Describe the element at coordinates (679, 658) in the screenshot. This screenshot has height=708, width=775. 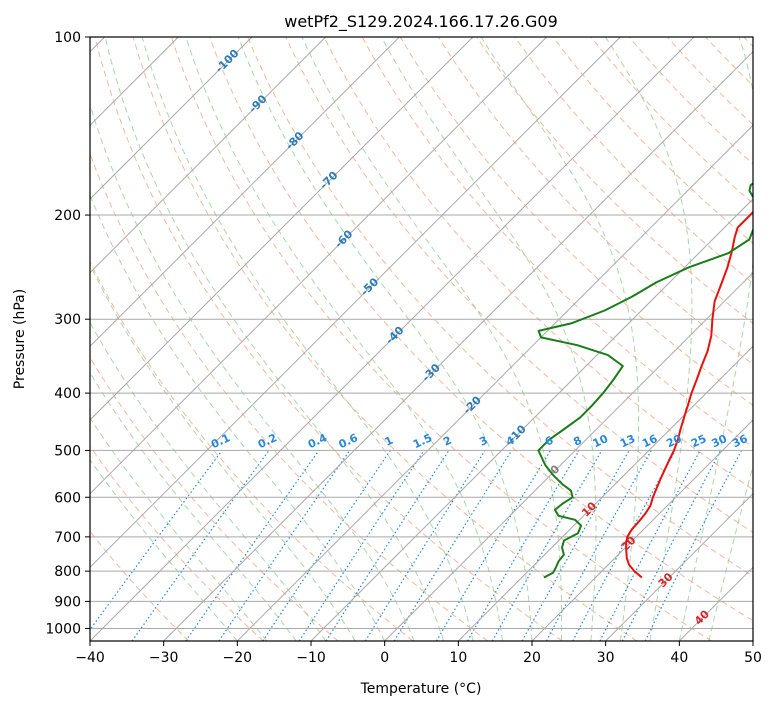
I see `x-tick-label: 40` at that location.